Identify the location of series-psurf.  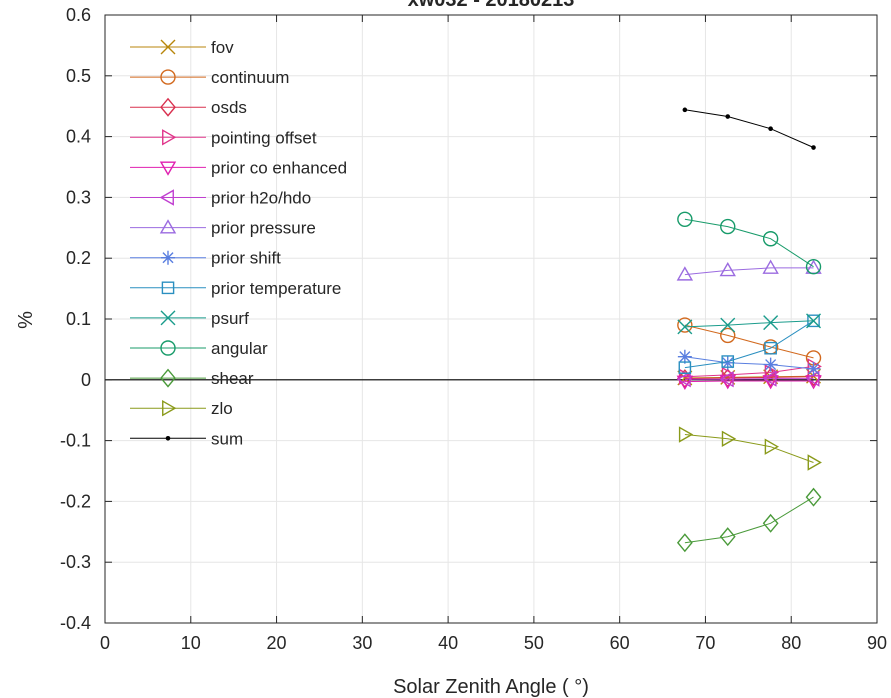
(749, 324).